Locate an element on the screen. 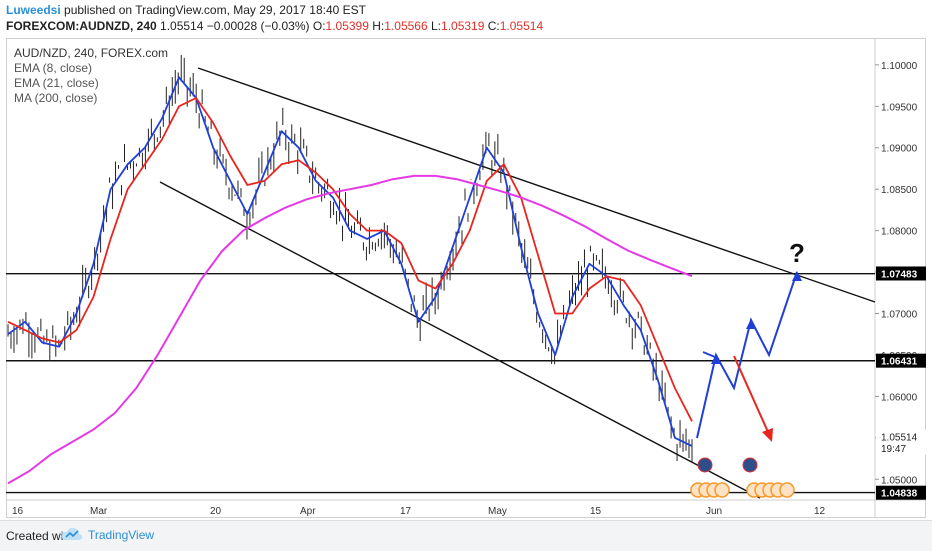 Image resolution: width=932 pixels, height=551 pixels. price-label-1: 1.06431 is located at coordinates (899, 362).